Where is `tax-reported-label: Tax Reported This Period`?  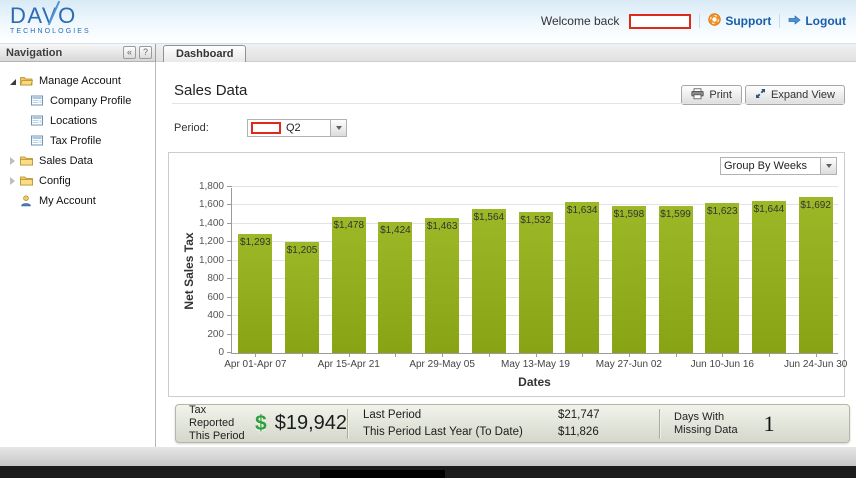
tax-reported-label: Tax Reported This Period is located at coordinates (218, 423).